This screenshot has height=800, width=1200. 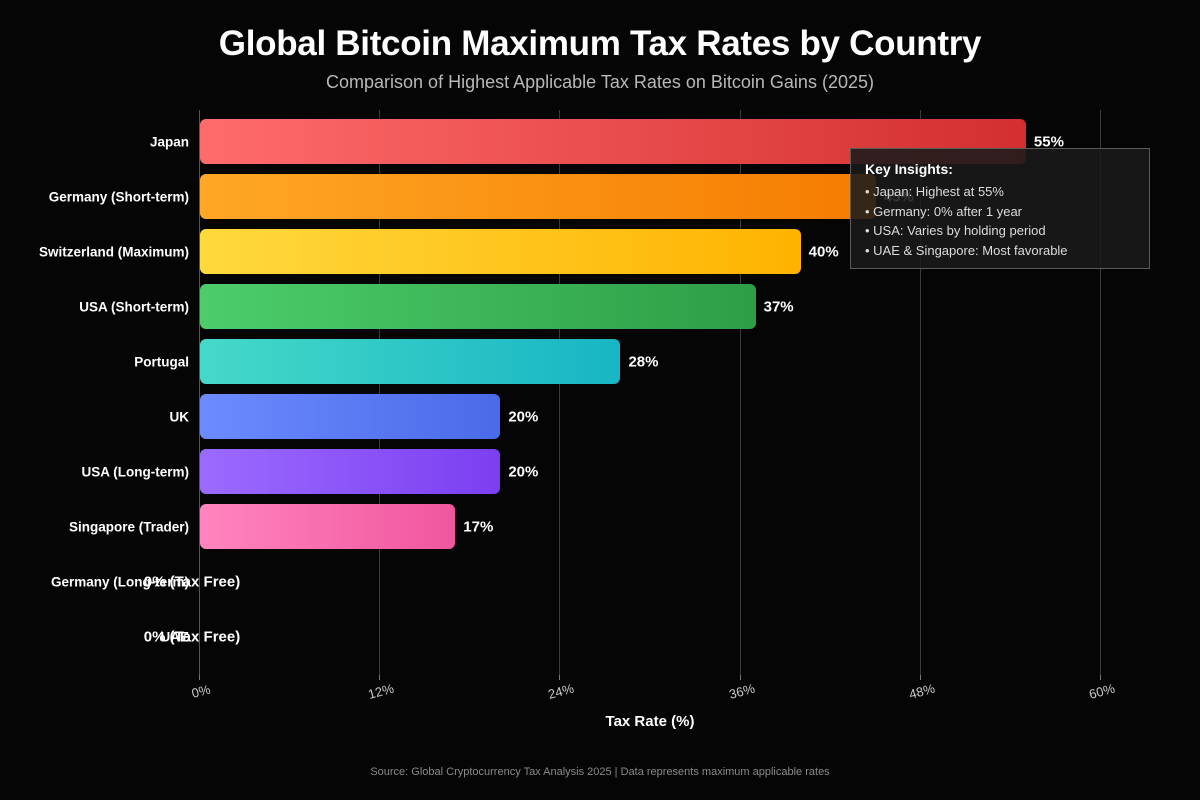 What do you see at coordinates (478, 526) in the screenshot?
I see `bar-value-label: 17%` at bounding box center [478, 526].